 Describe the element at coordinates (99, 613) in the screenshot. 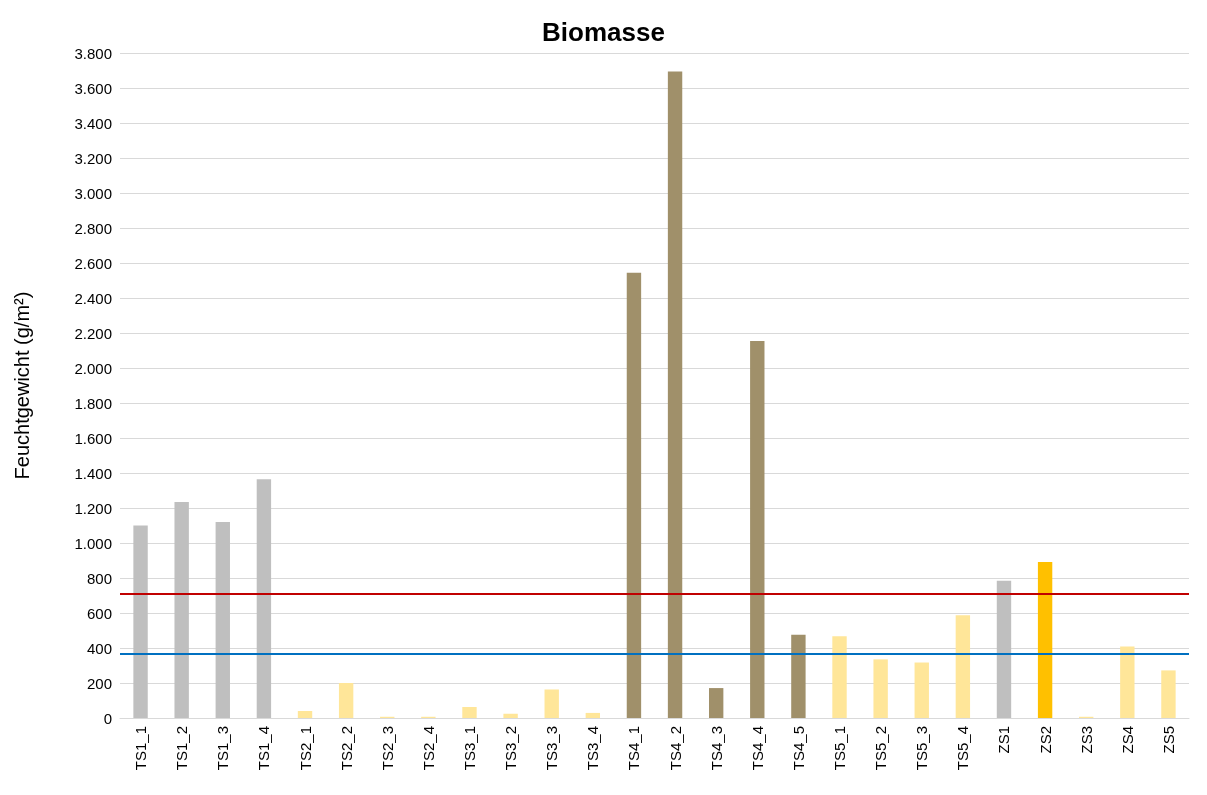

I see `y-tick-label: 600` at that location.